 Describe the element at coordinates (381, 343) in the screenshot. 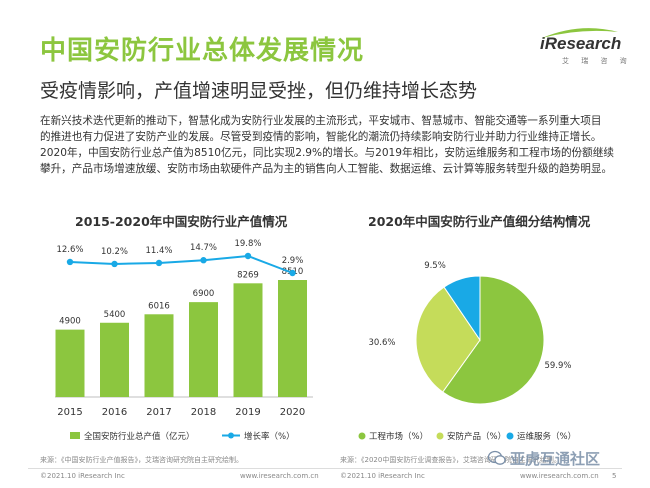

I see `pie-value-label: 30.6%` at that location.